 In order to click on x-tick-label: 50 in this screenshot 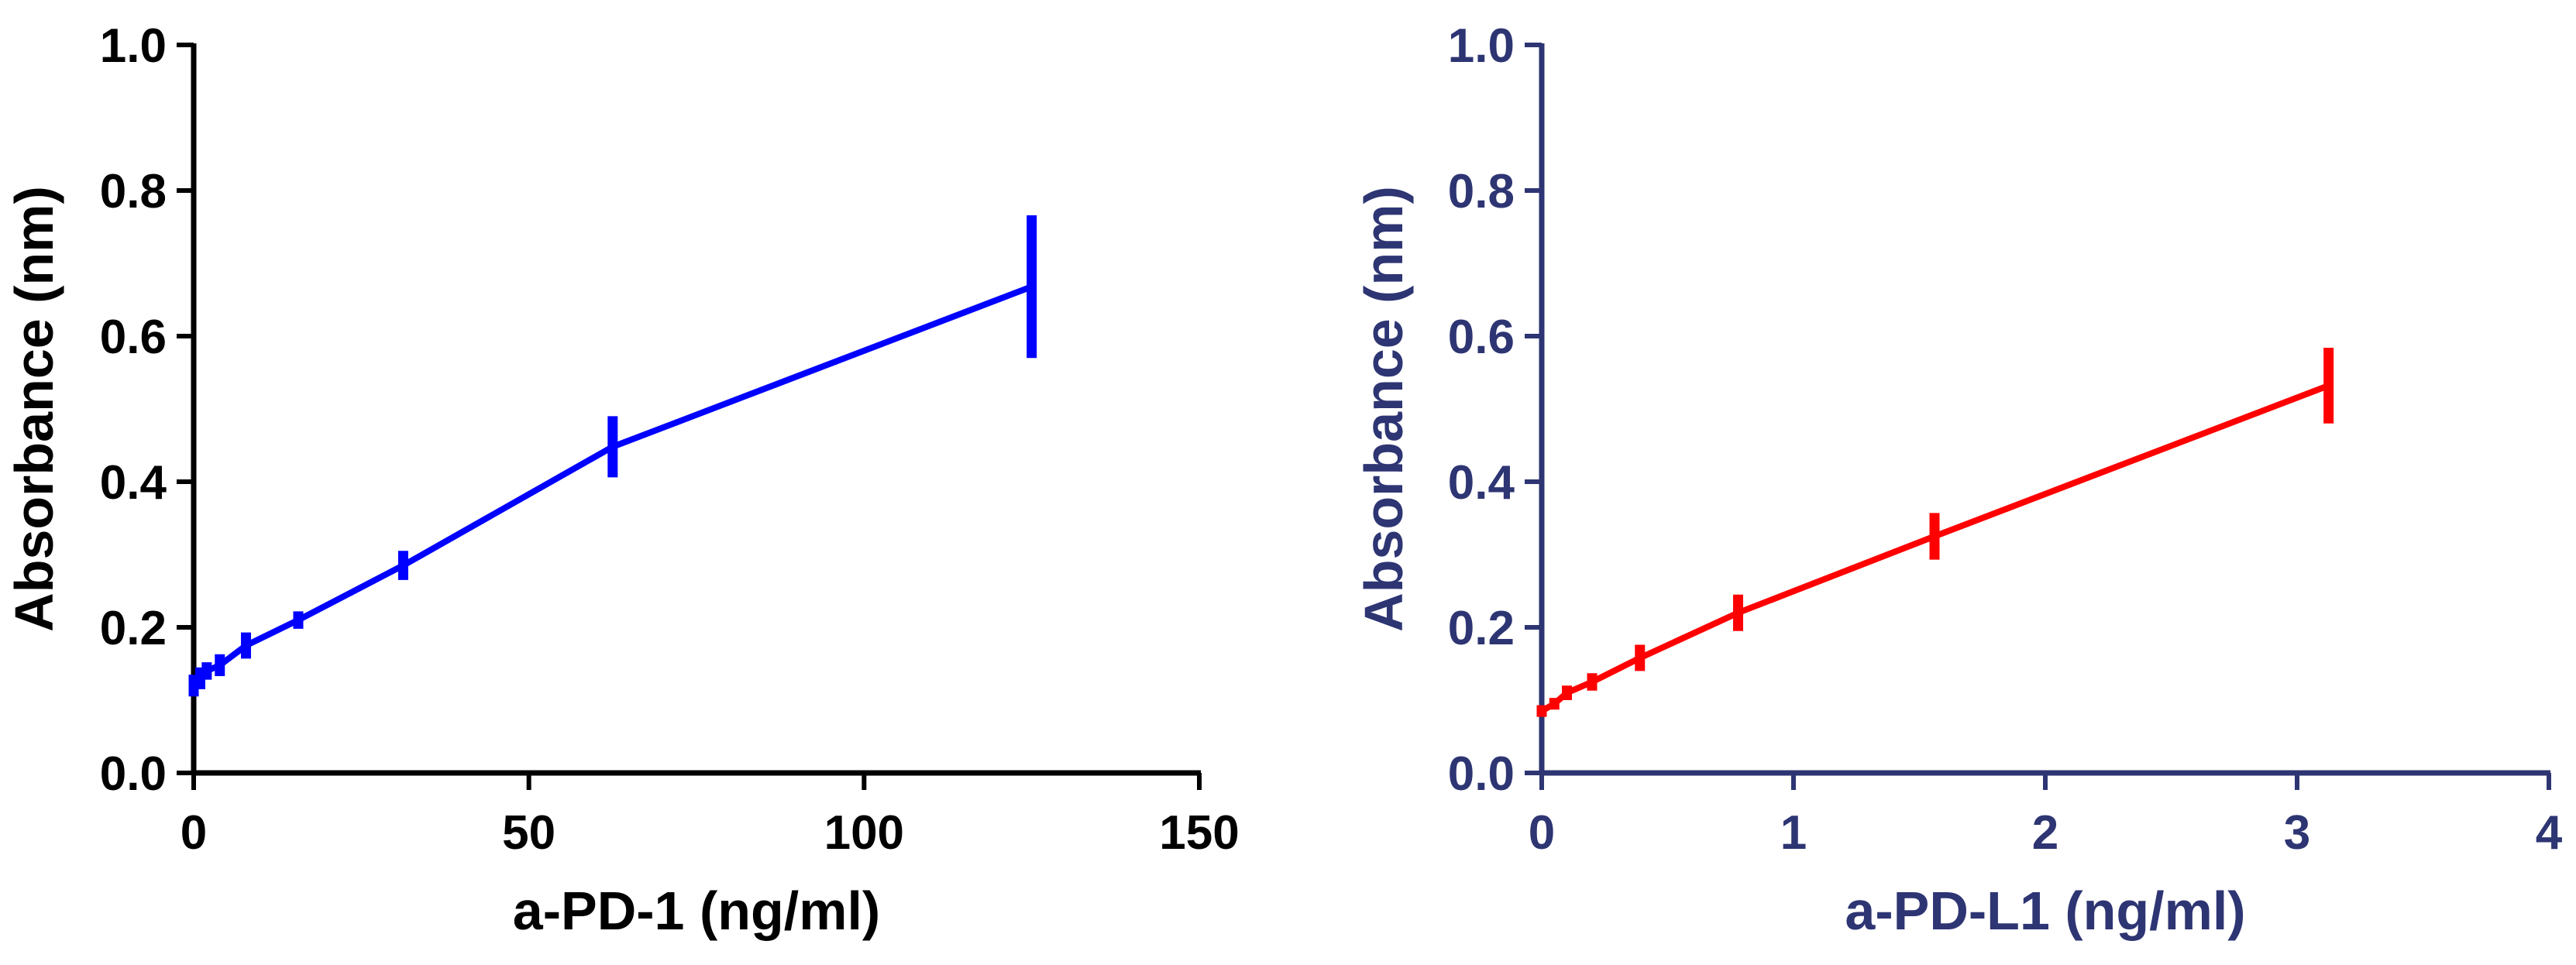, I will do `click(528, 833)`.